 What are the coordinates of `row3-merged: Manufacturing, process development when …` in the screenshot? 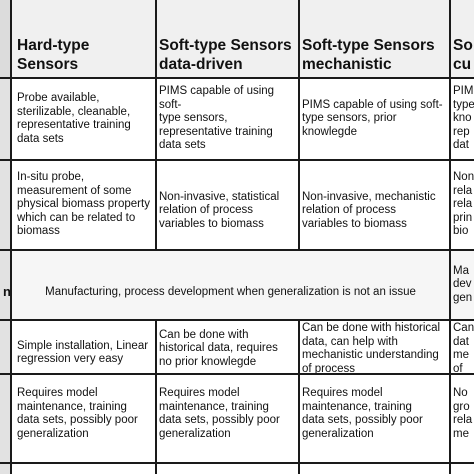 It's located at (230, 285).